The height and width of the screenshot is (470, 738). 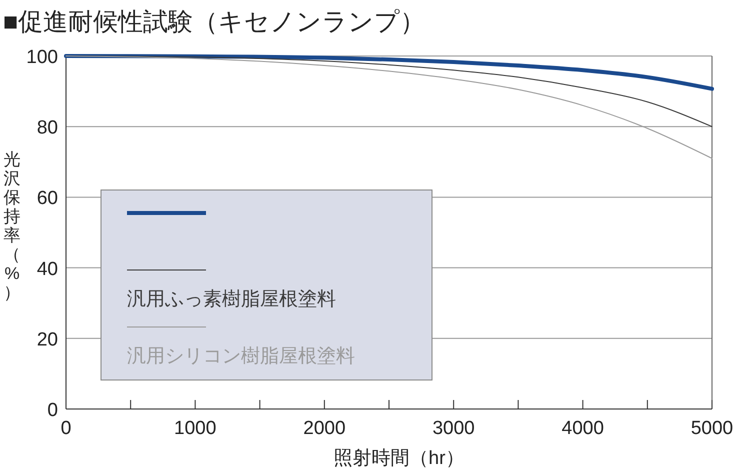 What do you see at coordinates (47, 339) in the screenshot?
I see `y-tick-label: 20` at bounding box center [47, 339].